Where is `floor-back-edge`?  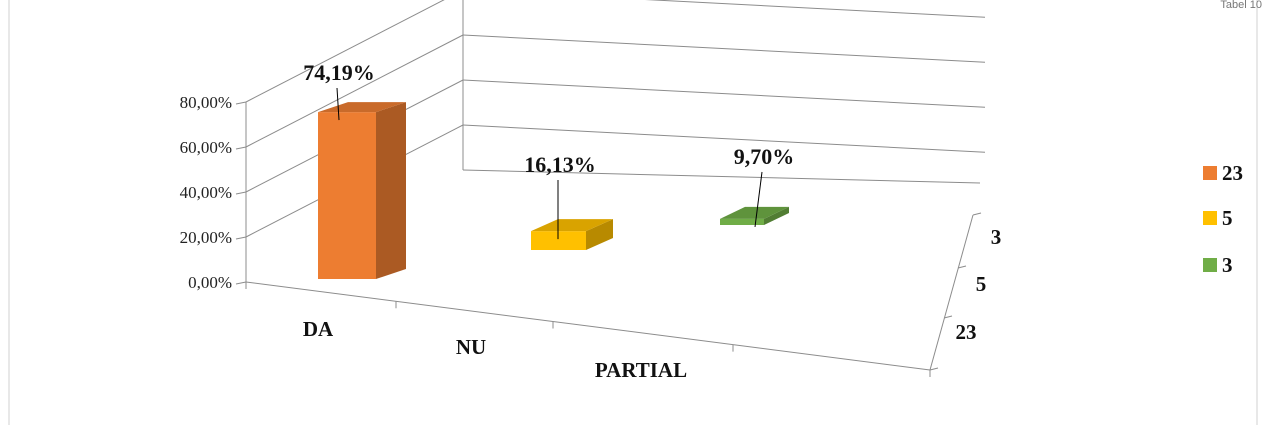
floor-back-edge is located at coordinates (721, 176).